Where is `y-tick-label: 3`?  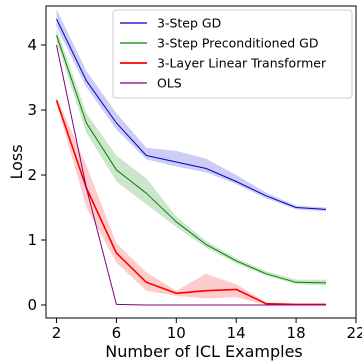 y-tick-label: 3 is located at coordinates (32, 110).